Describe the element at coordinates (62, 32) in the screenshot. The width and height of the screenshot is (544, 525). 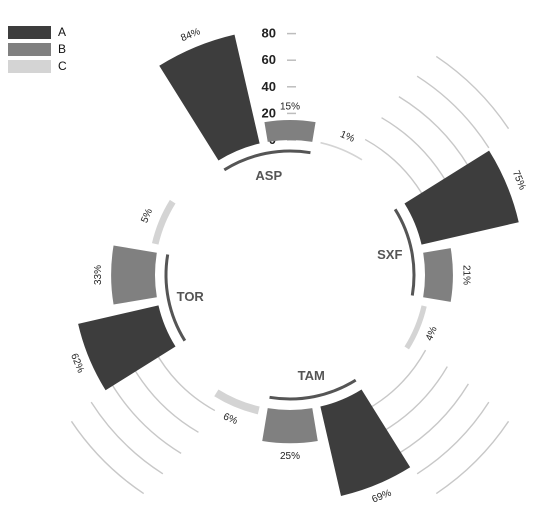
I see `legend-label-a: A` at that location.